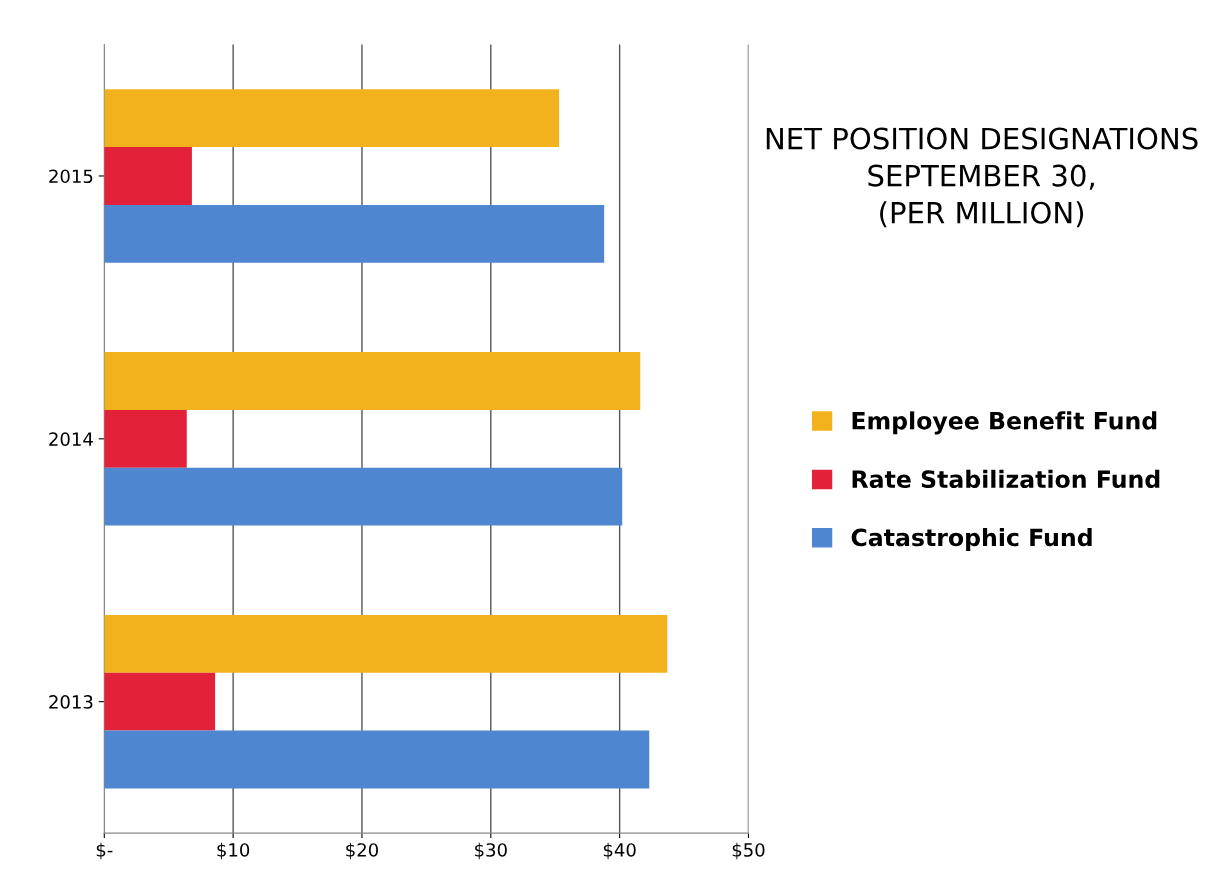 The height and width of the screenshot is (891, 1227). Describe the element at coordinates (71, 439) in the screenshot. I see `y-tick-label: 2014` at that location.